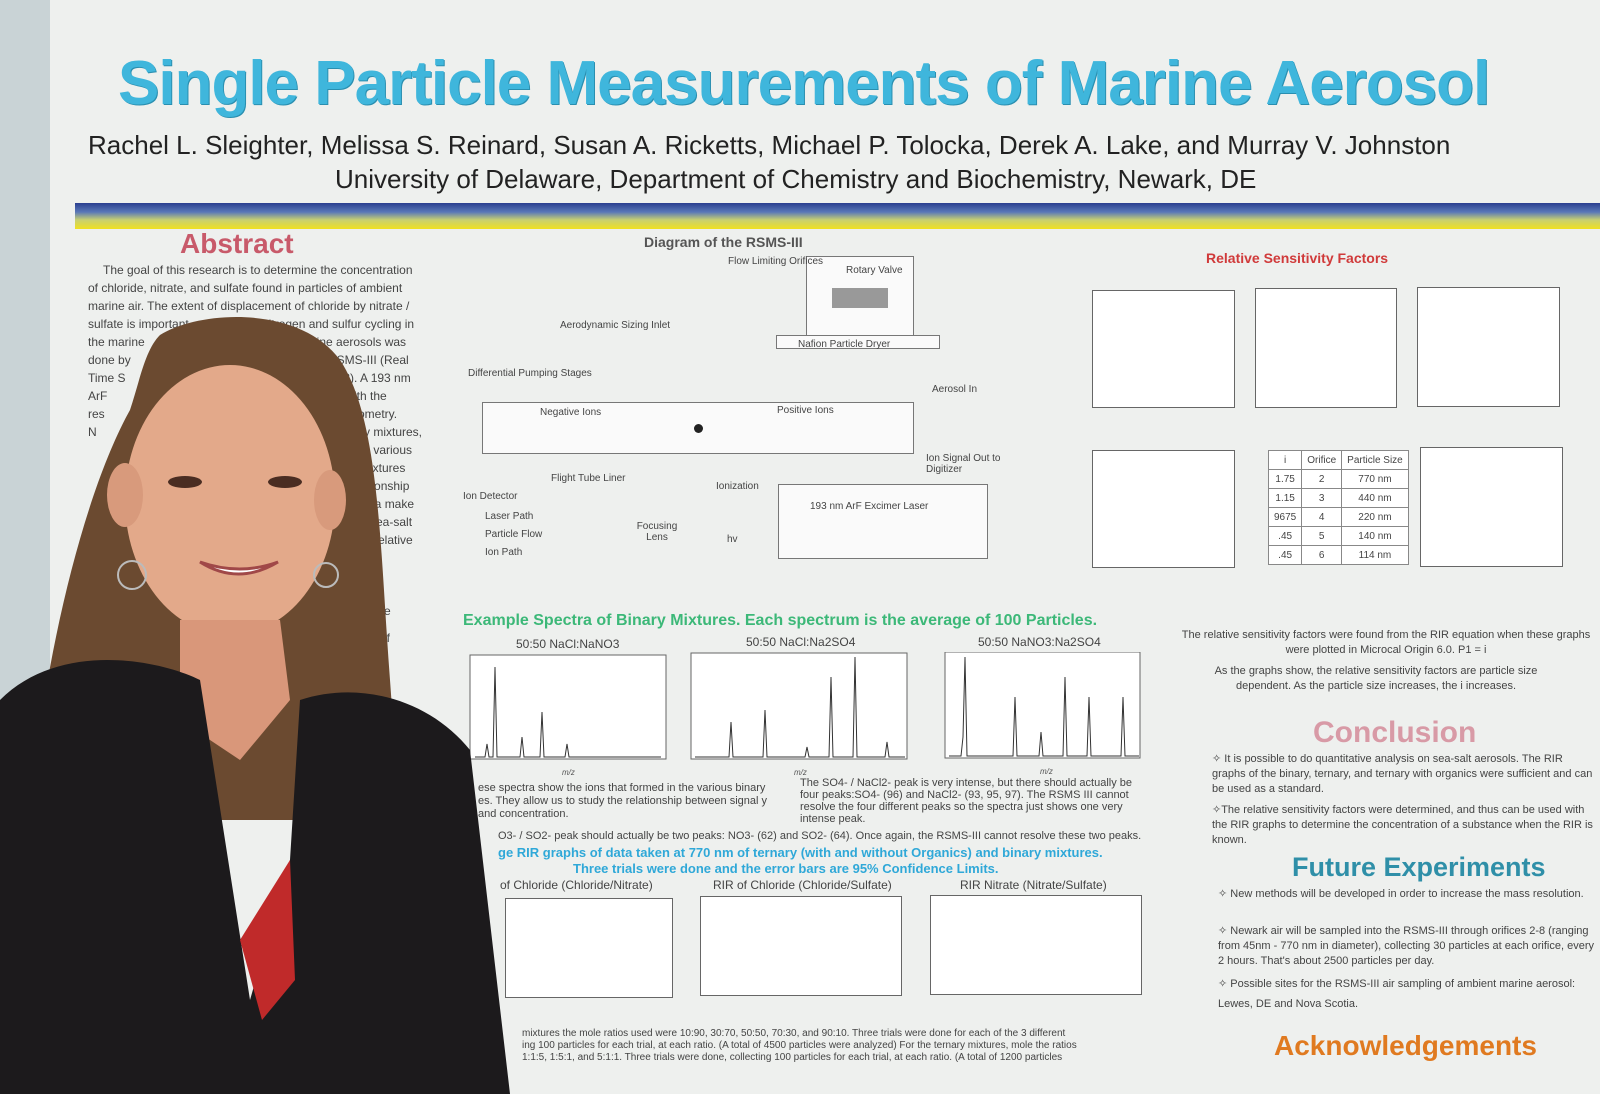 Image resolution: width=1600 pixels, height=1094 pixels. I want to click on table-row: .45 5 140 nm, so click(1338, 536).